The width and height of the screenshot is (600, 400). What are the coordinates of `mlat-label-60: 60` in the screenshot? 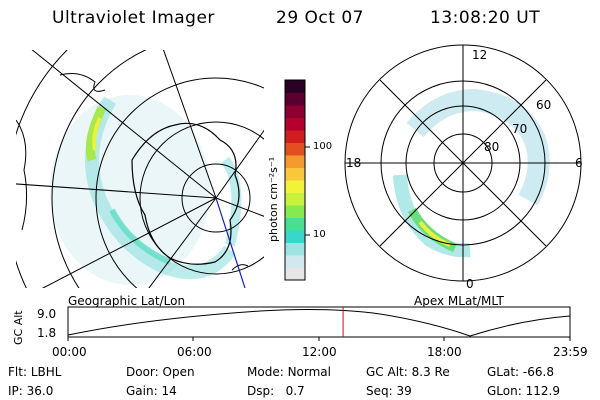 It's located at (544, 105).